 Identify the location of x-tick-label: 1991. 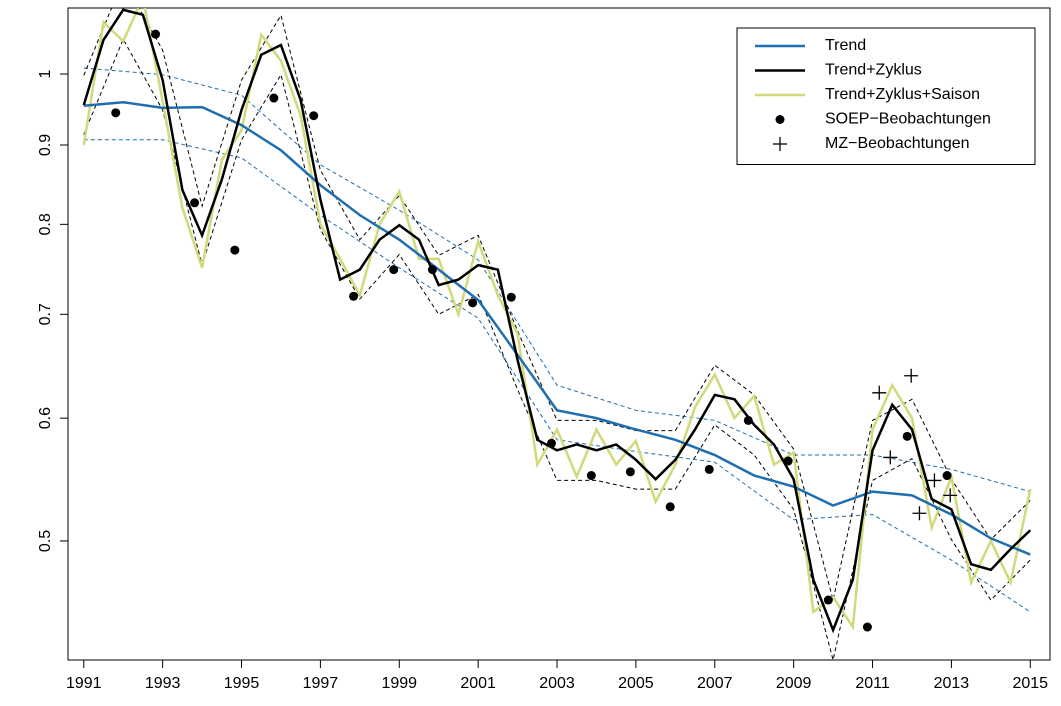
(84, 683).